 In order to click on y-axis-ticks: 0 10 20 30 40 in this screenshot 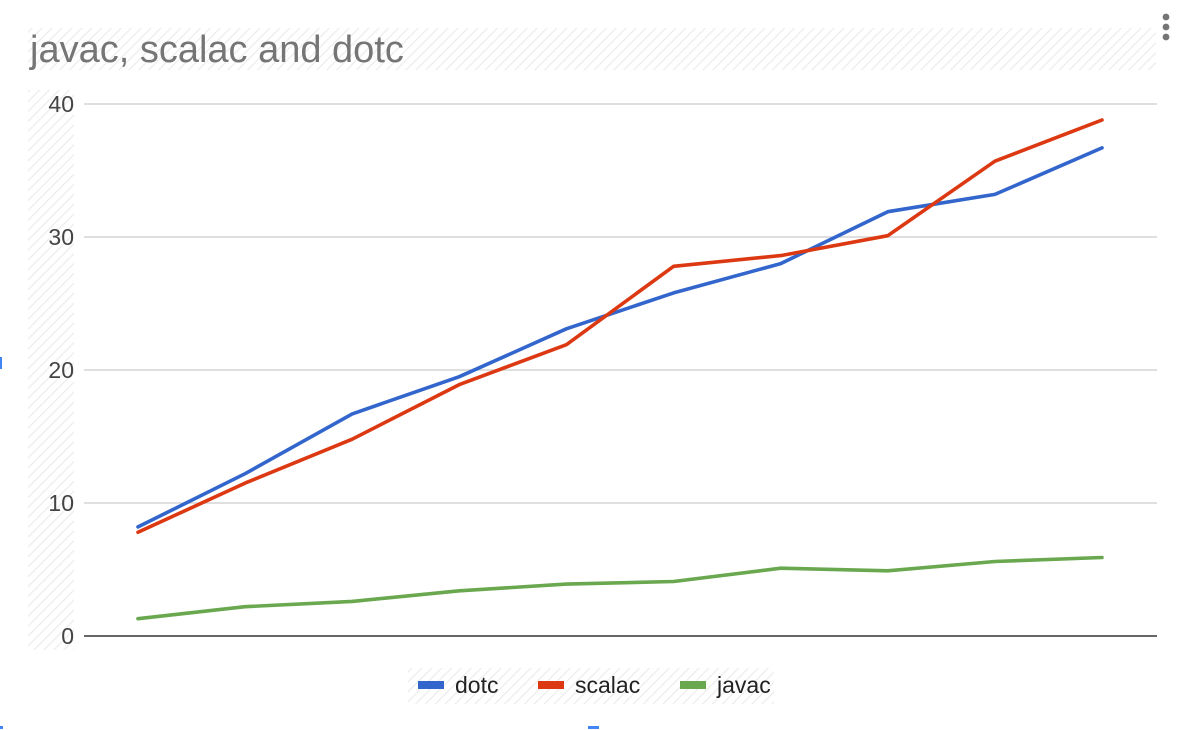, I will do `click(61, 370)`.